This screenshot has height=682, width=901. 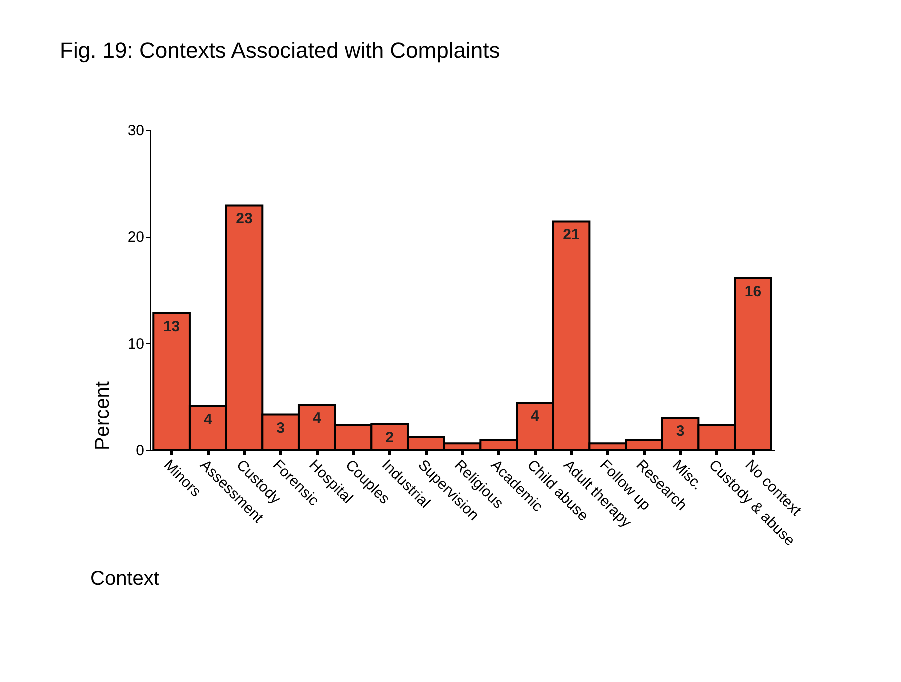 I want to click on data-label: 2, so click(x=390, y=437).